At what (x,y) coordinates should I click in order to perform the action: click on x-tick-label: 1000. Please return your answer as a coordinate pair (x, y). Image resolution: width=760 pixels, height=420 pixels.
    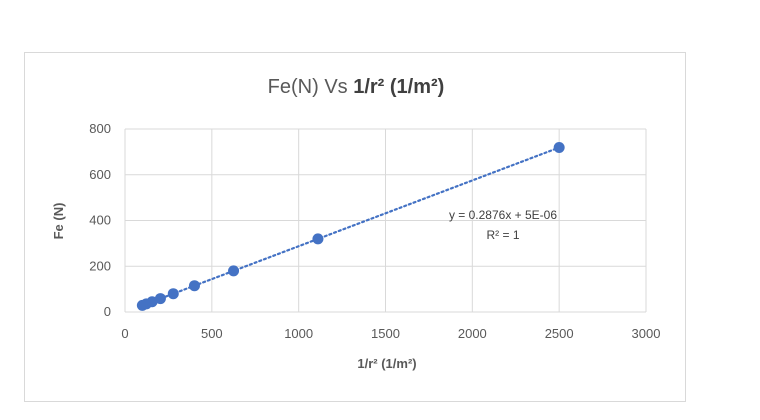
    Looking at the image, I should click on (298, 333).